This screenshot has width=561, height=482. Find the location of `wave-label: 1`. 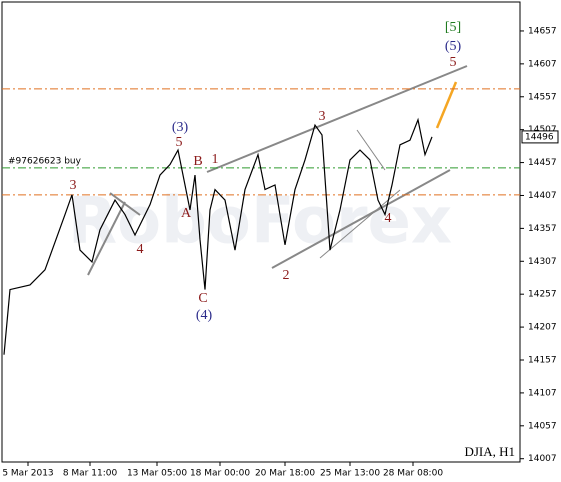

wave-label: 1 is located at coordinates (215, 159).